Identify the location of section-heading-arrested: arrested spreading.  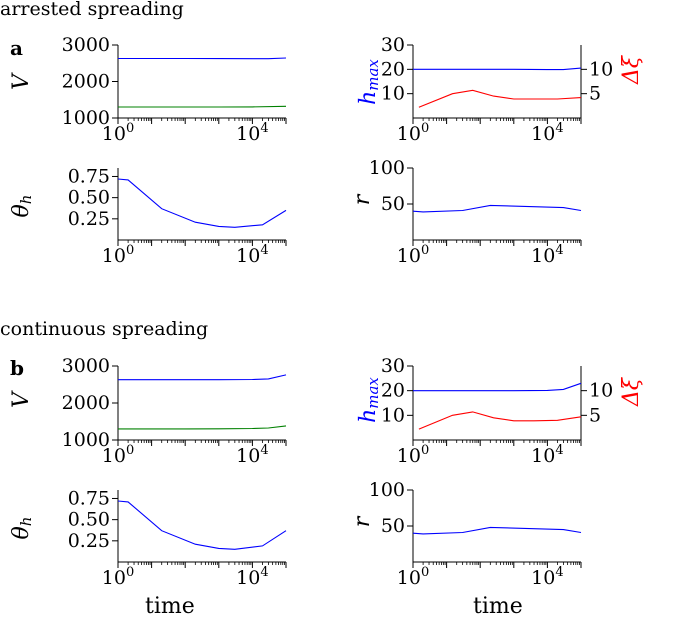
(92, 10).